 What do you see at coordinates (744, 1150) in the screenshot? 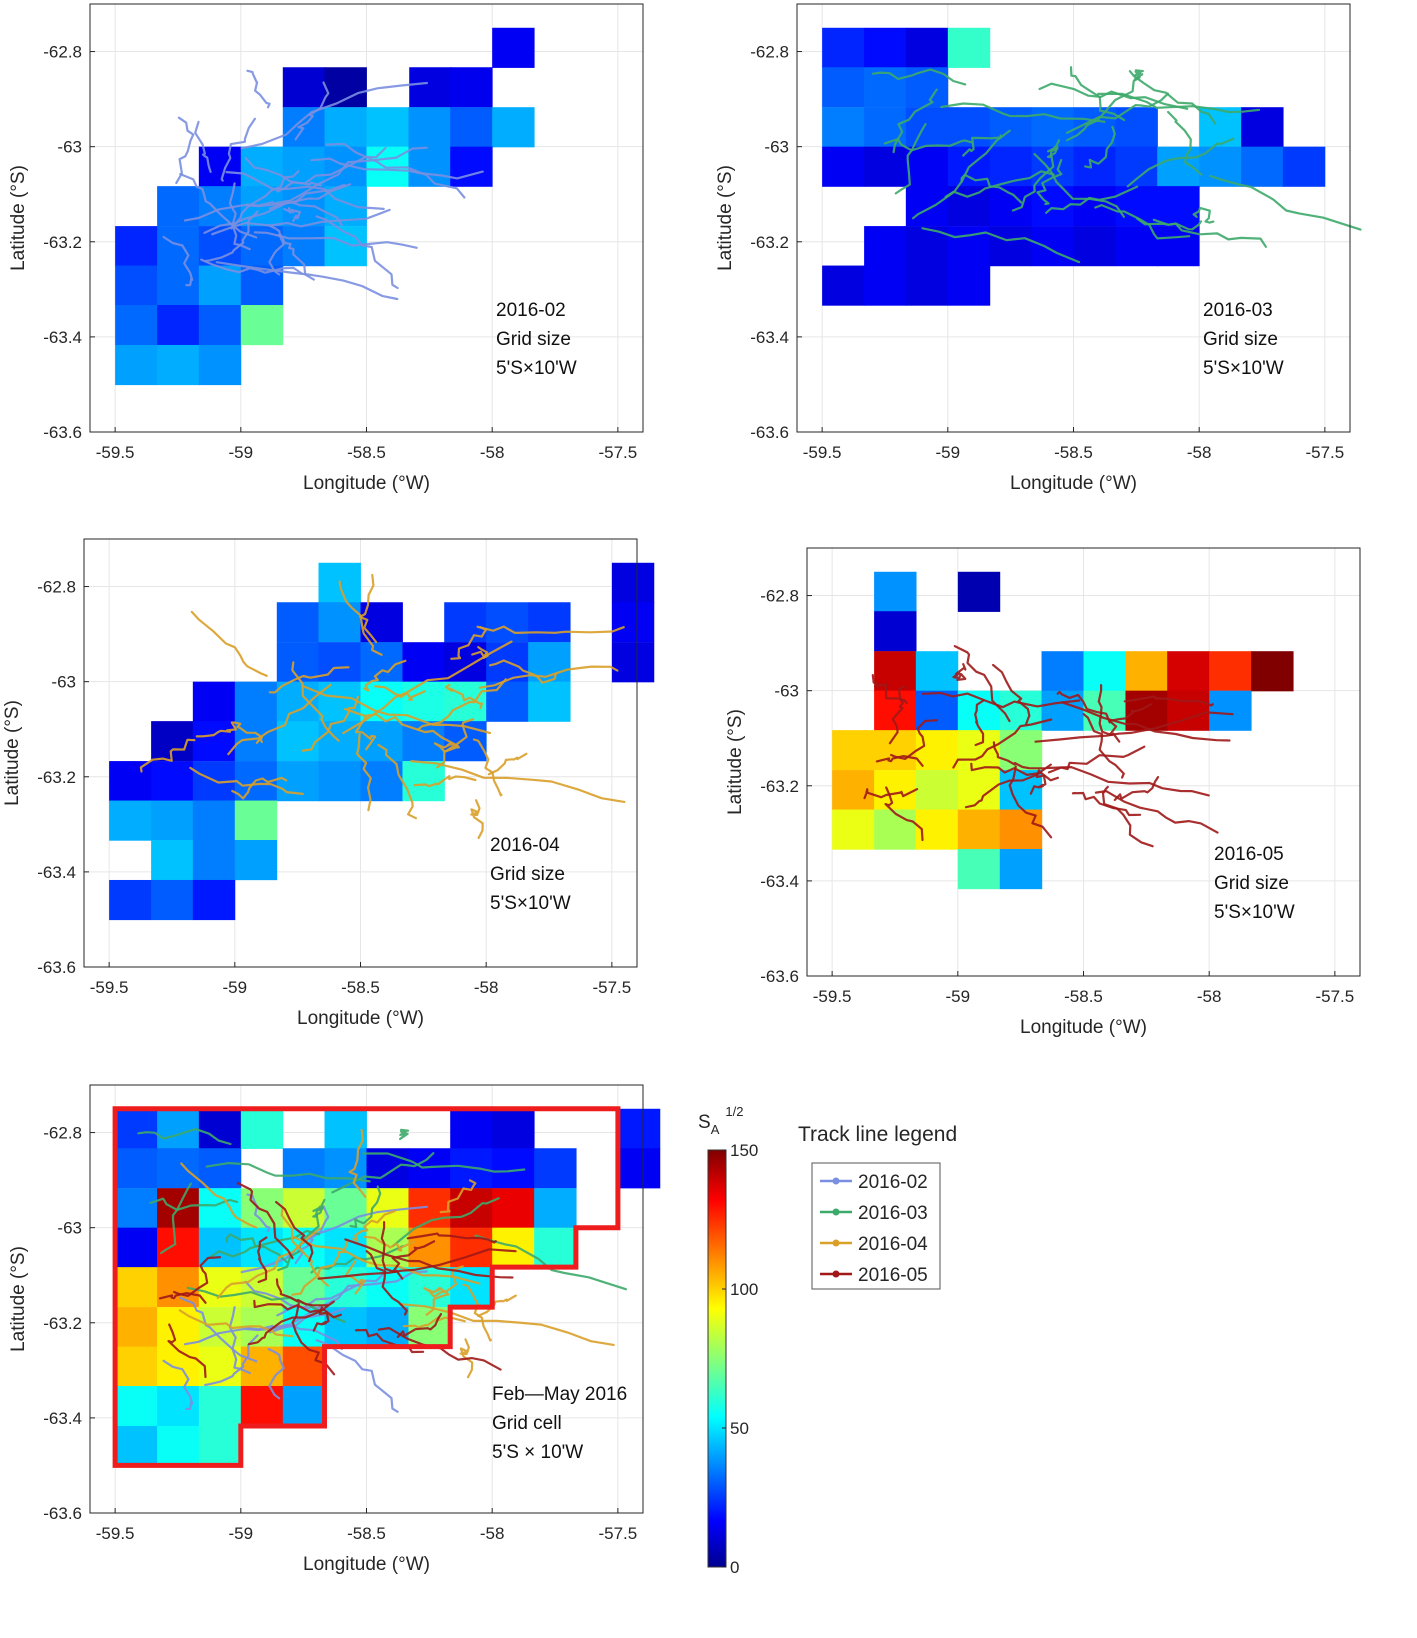
I see `colorbar-tick-label: 150` at bounding box center [744, 1150].